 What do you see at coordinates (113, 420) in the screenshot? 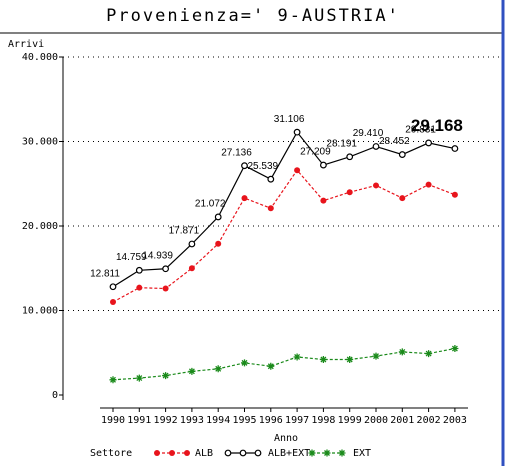
I see `x-tick-label: 1990` at bounding box center [113, 420].